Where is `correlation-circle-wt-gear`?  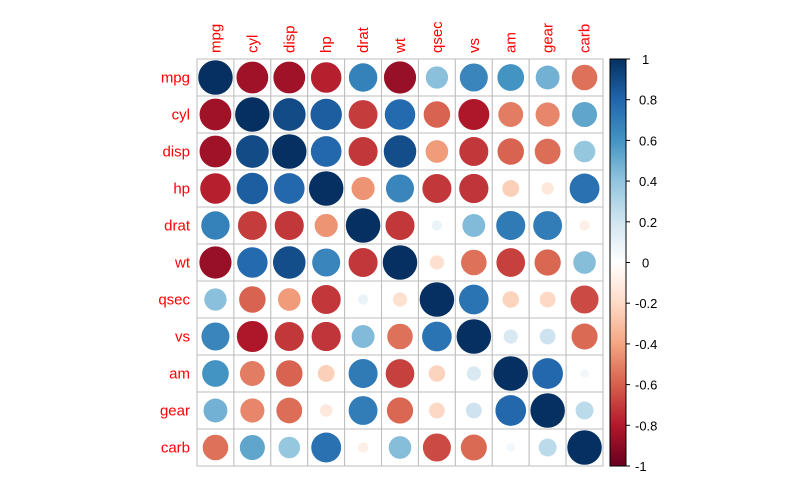 correlation-circle-wt-gear is located at coordinates (547, 262).